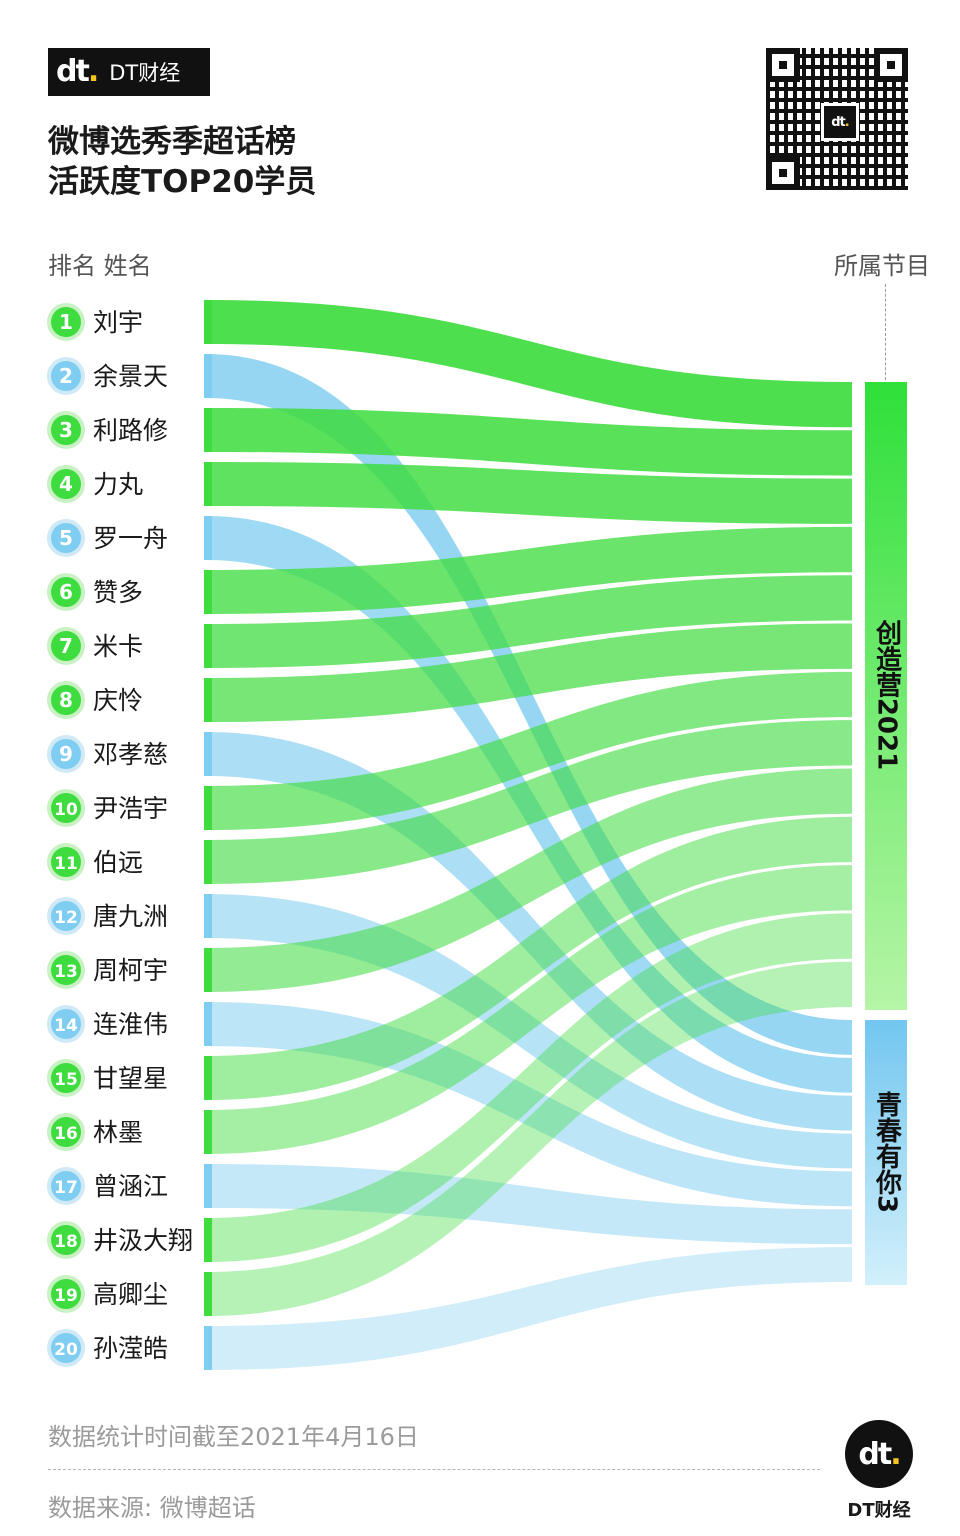 Image resolution: width=960 pixels, height=1536 pixels. What do you see at coordinates (434, 1469) in the screenshot?
I see `footer-divider` at bounding box center [434, 1469].